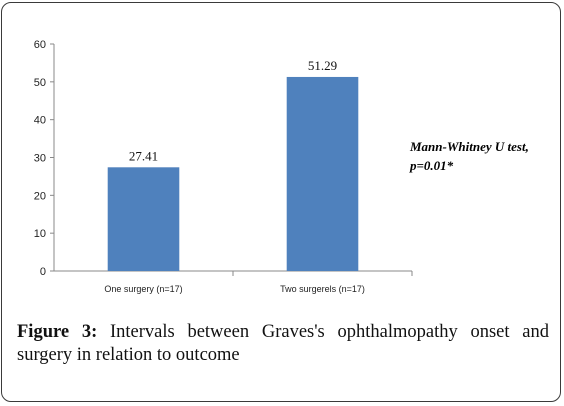 This screenshot has height=406, width=564. I want to click on data-labels: 27.41 51.29, so click(233, 110).